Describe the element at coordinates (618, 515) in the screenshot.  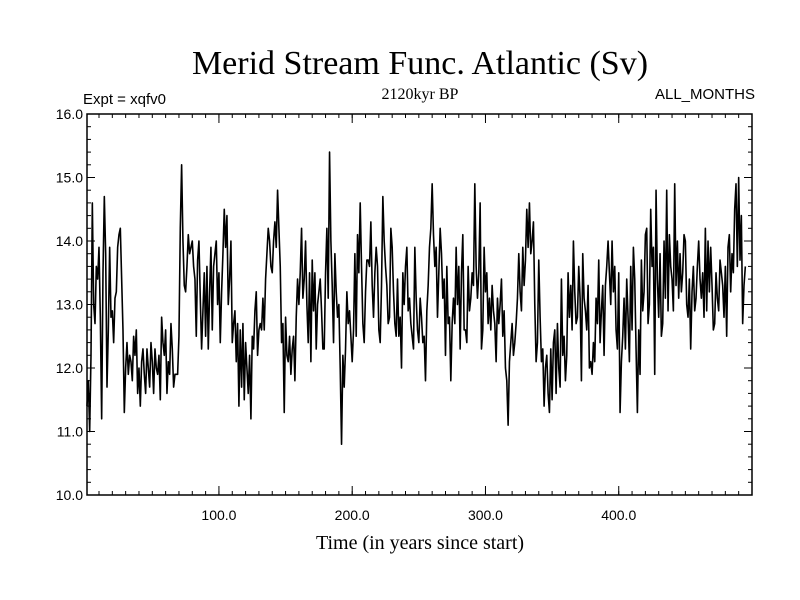
I see `x-tick-label: 400.0` at that location.